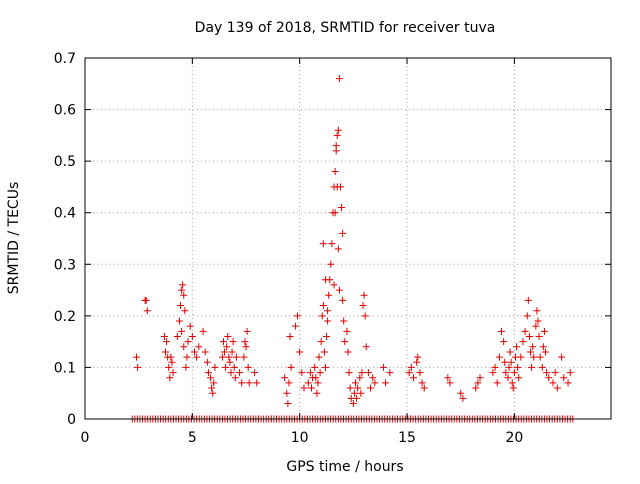 The height and width of the screenshot is (484, 640). Describe the element at coordinates (65, 368) in the screenshot. I see `y-tick-label: 0.1` at that location.